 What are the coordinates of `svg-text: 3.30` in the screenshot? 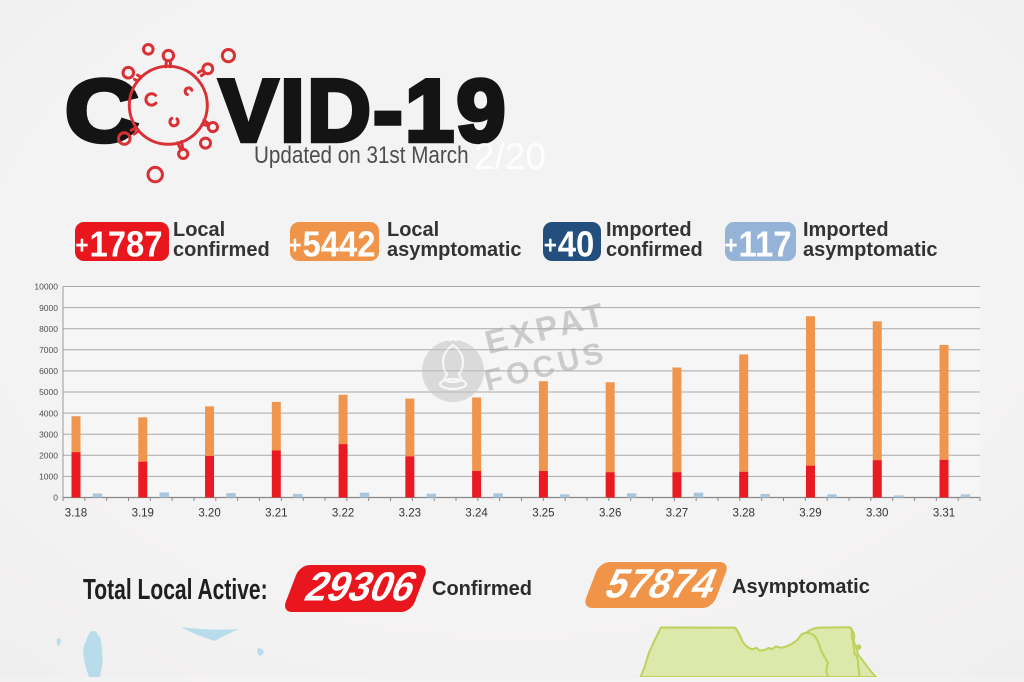 It's located at (877, 514).